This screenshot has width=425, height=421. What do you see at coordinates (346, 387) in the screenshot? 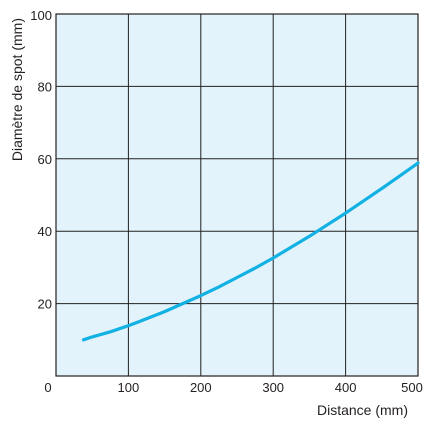
I see `x-tick-label-400: 400` at bounding box center [346, 387].